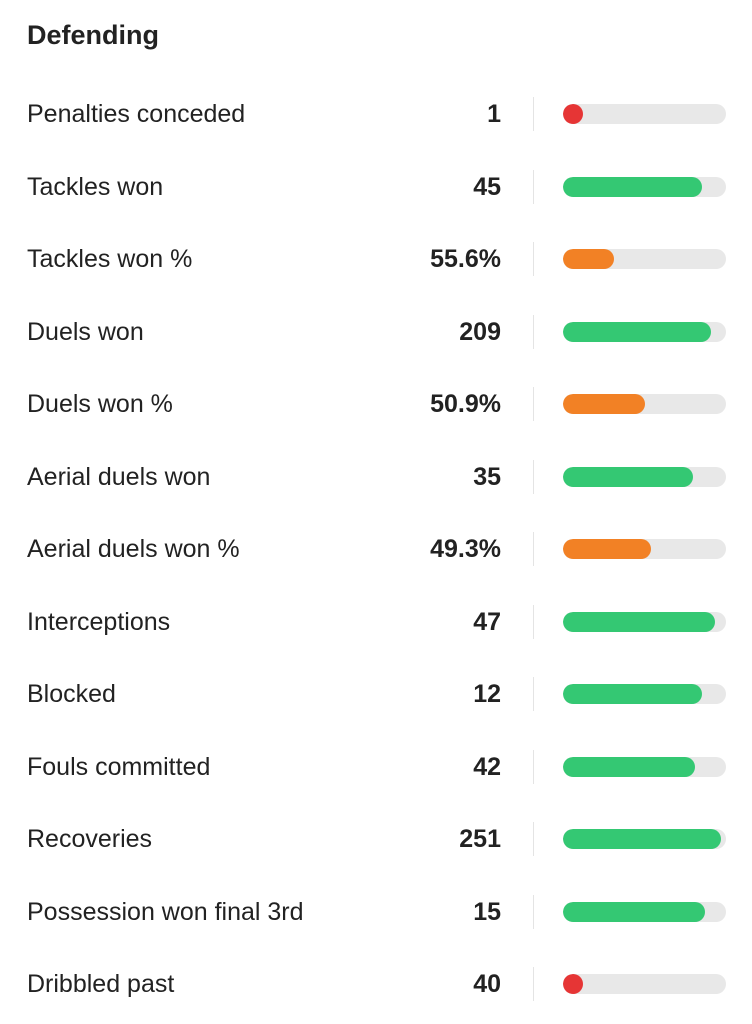  What do you see at coordinates (465, 549) in the screenshot?
I see `stat-value: 49.3%` at bounding box center [465, 549].